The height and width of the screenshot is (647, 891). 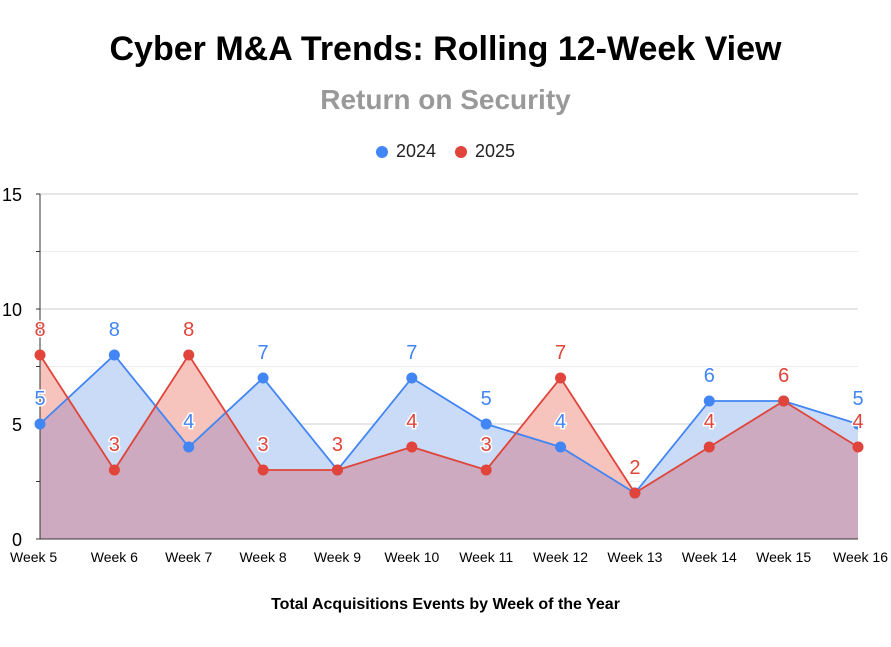 I want to click on data-label-2024: 8, so click(x=114, y=330).